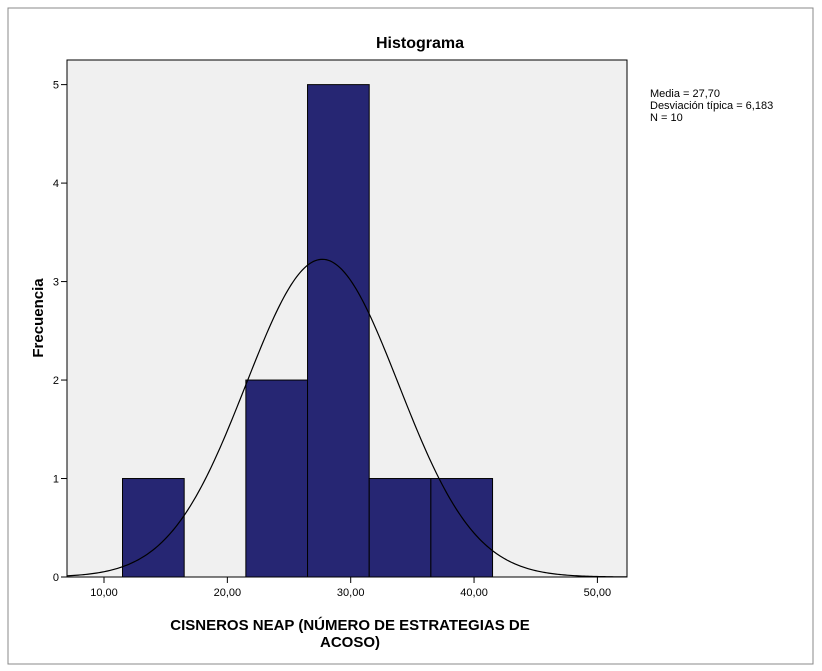 Image resolution: width=822 pixels, height=671 pixels. Describe the element at coordinates (351, 593) in the screenshot. I see `x-tick-label: 30,00` at that location.